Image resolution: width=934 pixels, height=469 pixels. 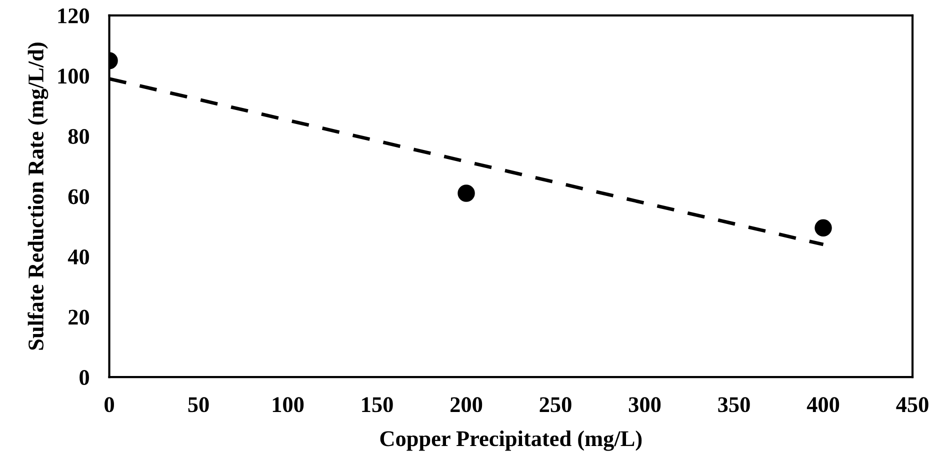 I want to click on y-tick-label: 100, so click(x=73, y=76).